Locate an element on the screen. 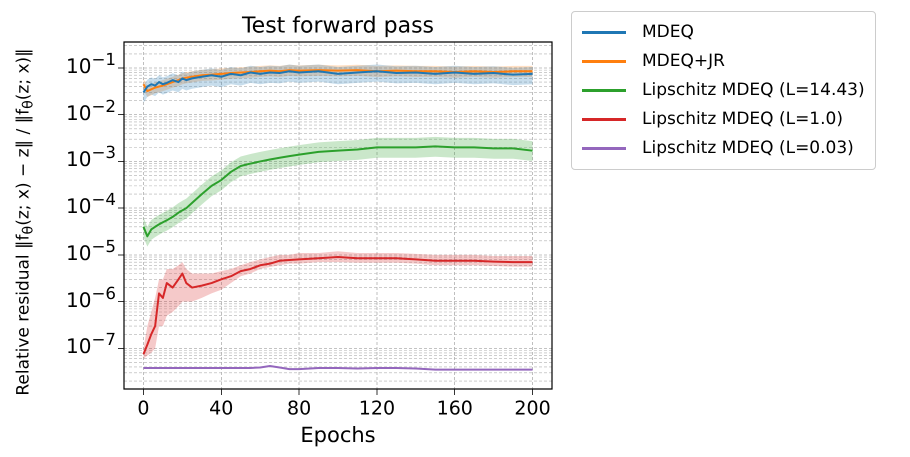 The width and height of the screenshot is (910, 457). x-tick-label: 0 is located at coordinates (143, 408).